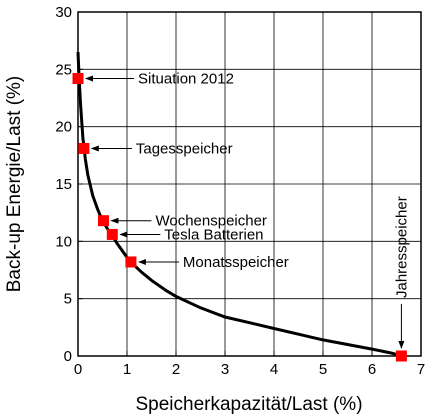  Describe the element at coordinates (63, 127) in the screenshot. I see `y-tick-label: 20` at that location.